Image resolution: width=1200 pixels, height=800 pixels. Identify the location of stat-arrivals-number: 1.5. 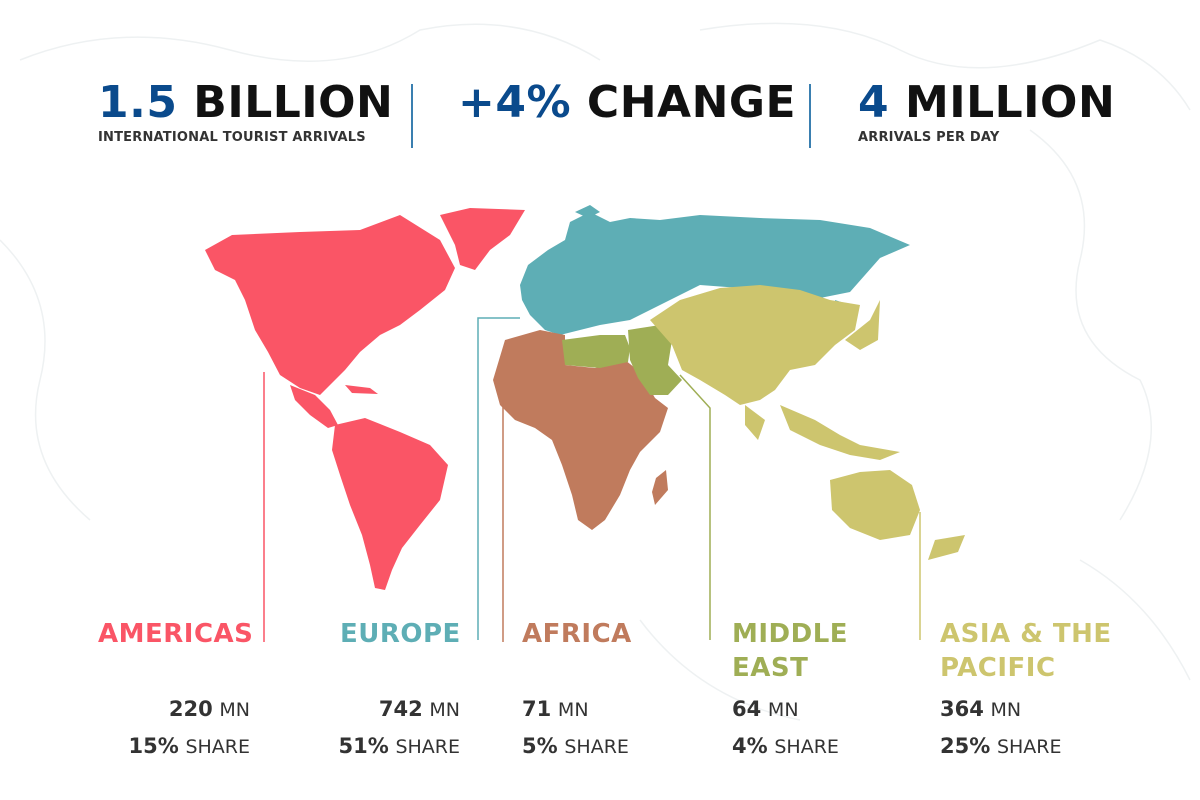
(138, 102).